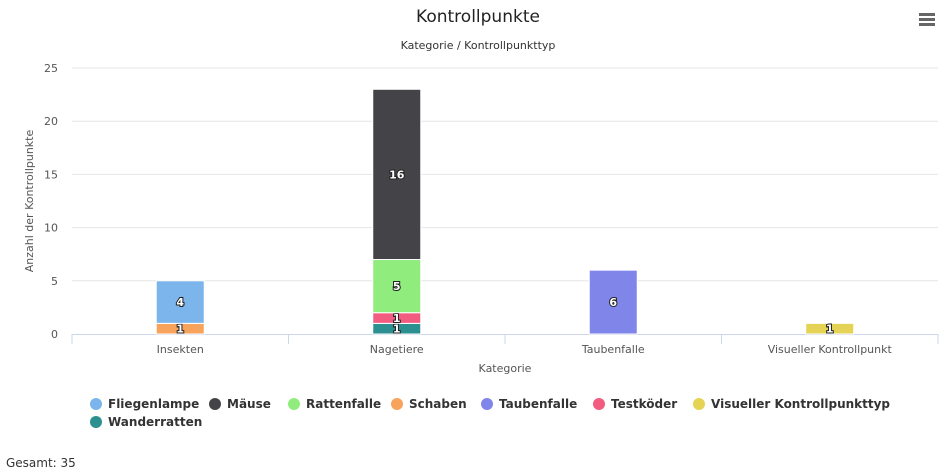 The image size is (945, 476). What do you see at coordinates (51, 174) in the screenshot?
I see `y-tick-label: 15` at bounding box center [51, 174].